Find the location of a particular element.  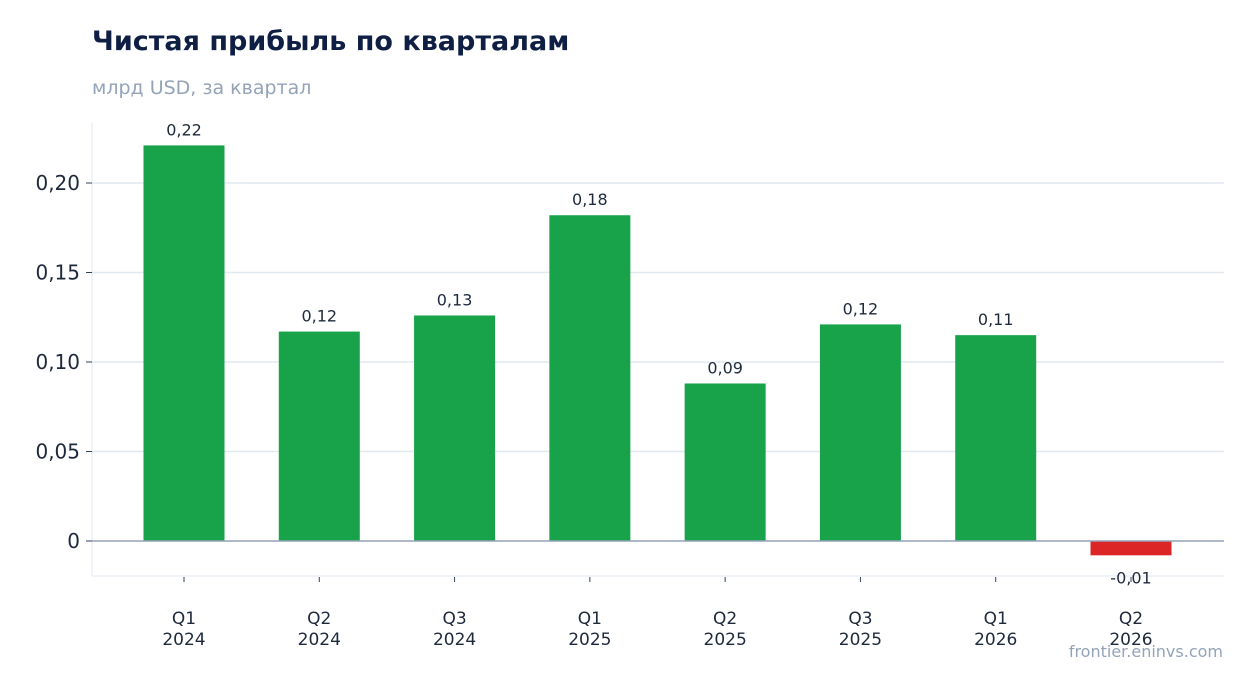

y-tick-label: 0,10 is located at coordinates (57, 362).